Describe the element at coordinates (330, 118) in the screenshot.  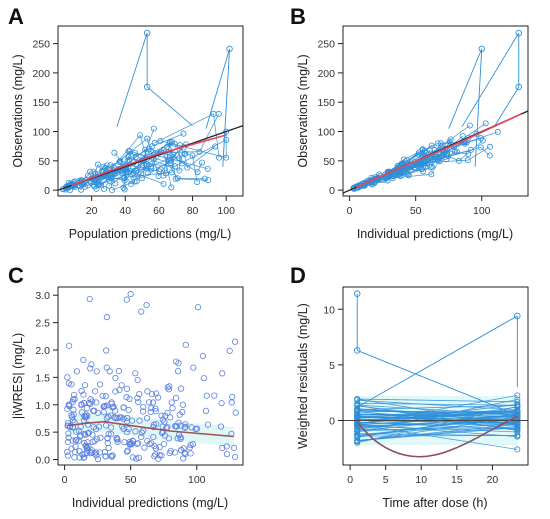
I see `panel-b-y-ticks: 0 50 100 150 200 250` at that location.